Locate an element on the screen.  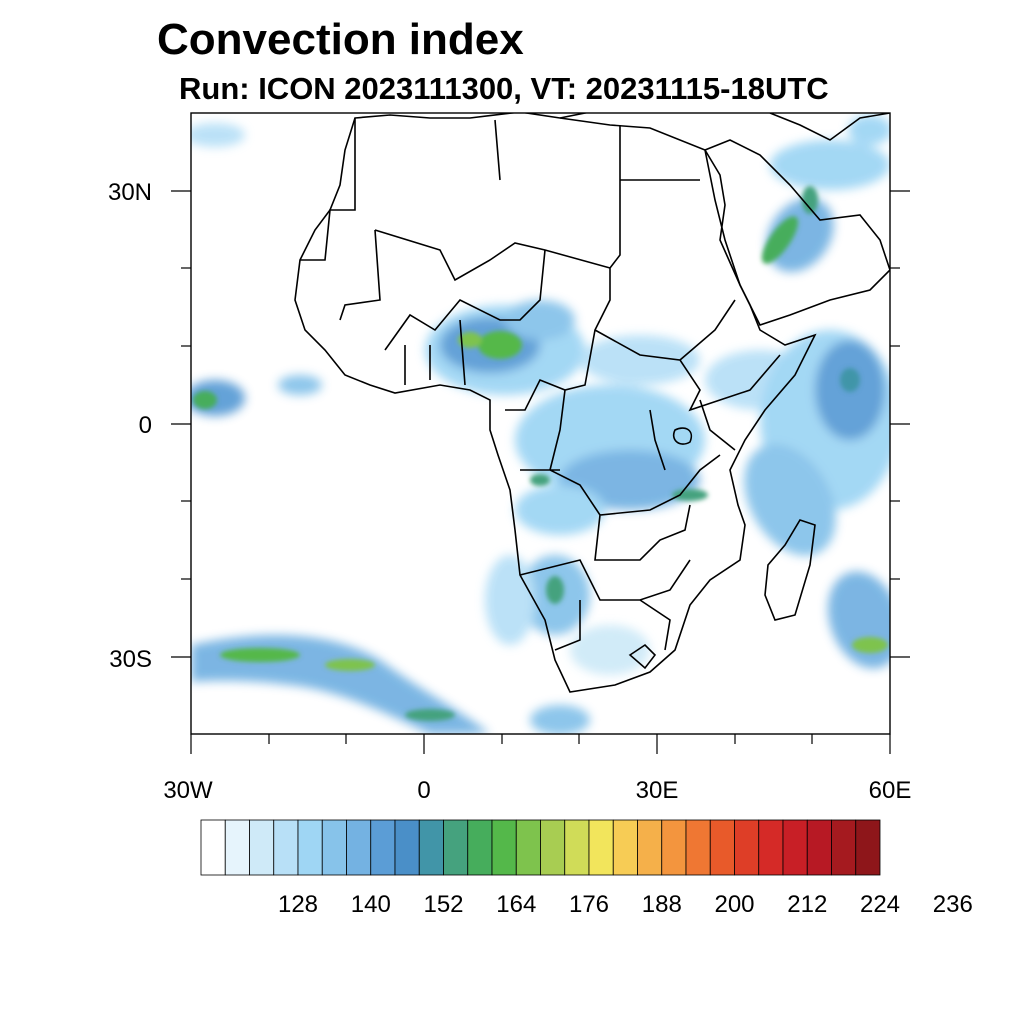
colorbar-label: 236 is located at coordinates (953, 904).